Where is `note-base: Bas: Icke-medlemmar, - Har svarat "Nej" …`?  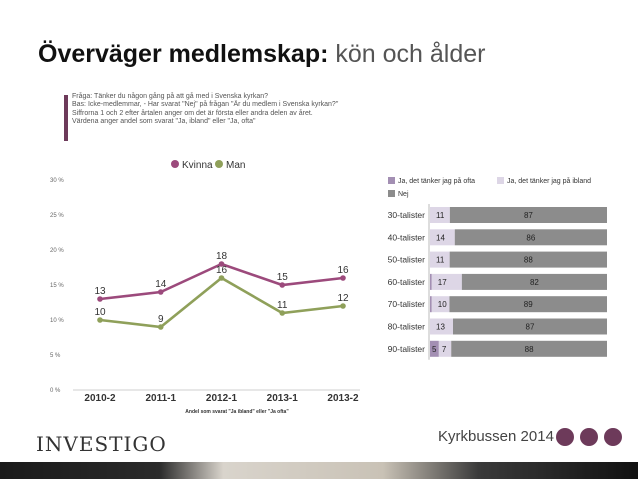
note-base: Bas: Icke-medlemmar, - Har svarat "Nej" … is located at coordinates (205, 105).